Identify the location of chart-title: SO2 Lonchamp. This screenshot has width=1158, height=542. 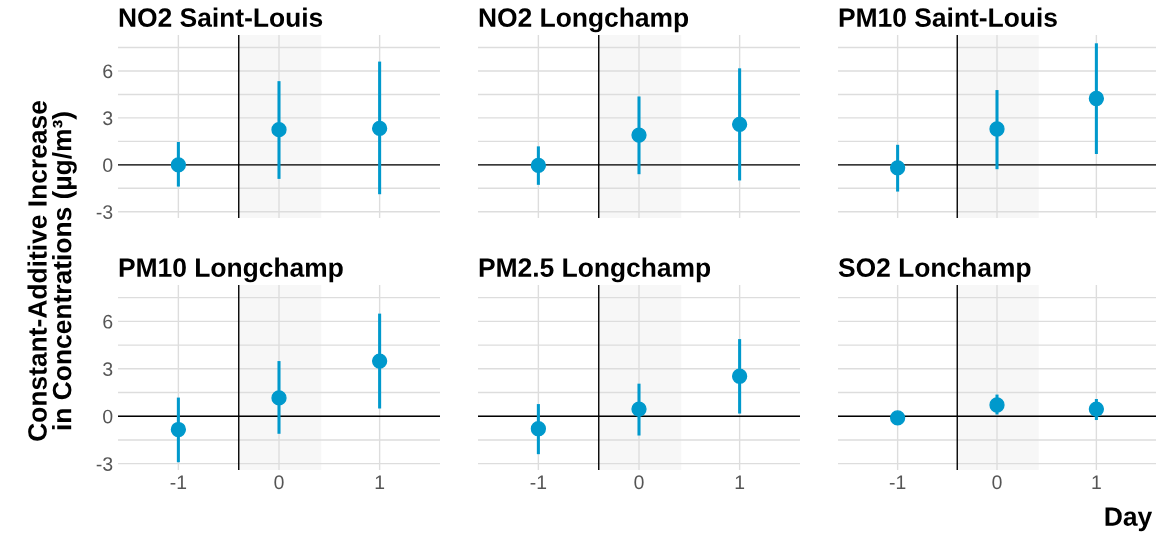
(934, 270).